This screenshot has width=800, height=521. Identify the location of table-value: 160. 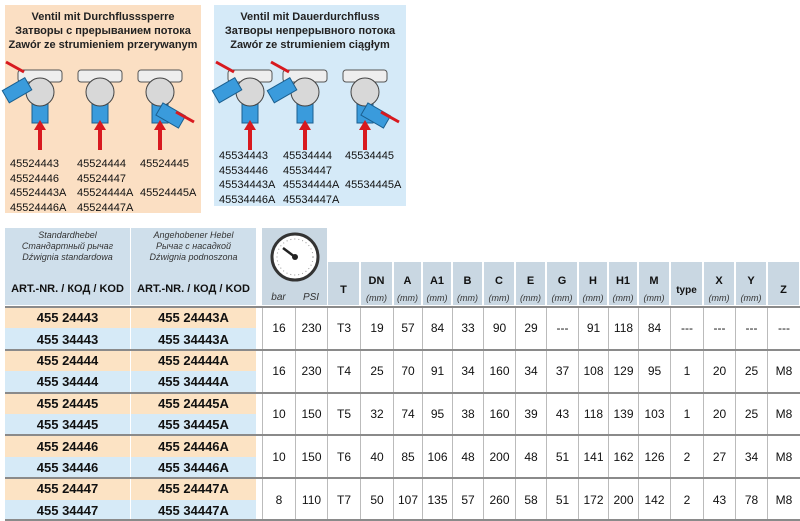
(499, 414).